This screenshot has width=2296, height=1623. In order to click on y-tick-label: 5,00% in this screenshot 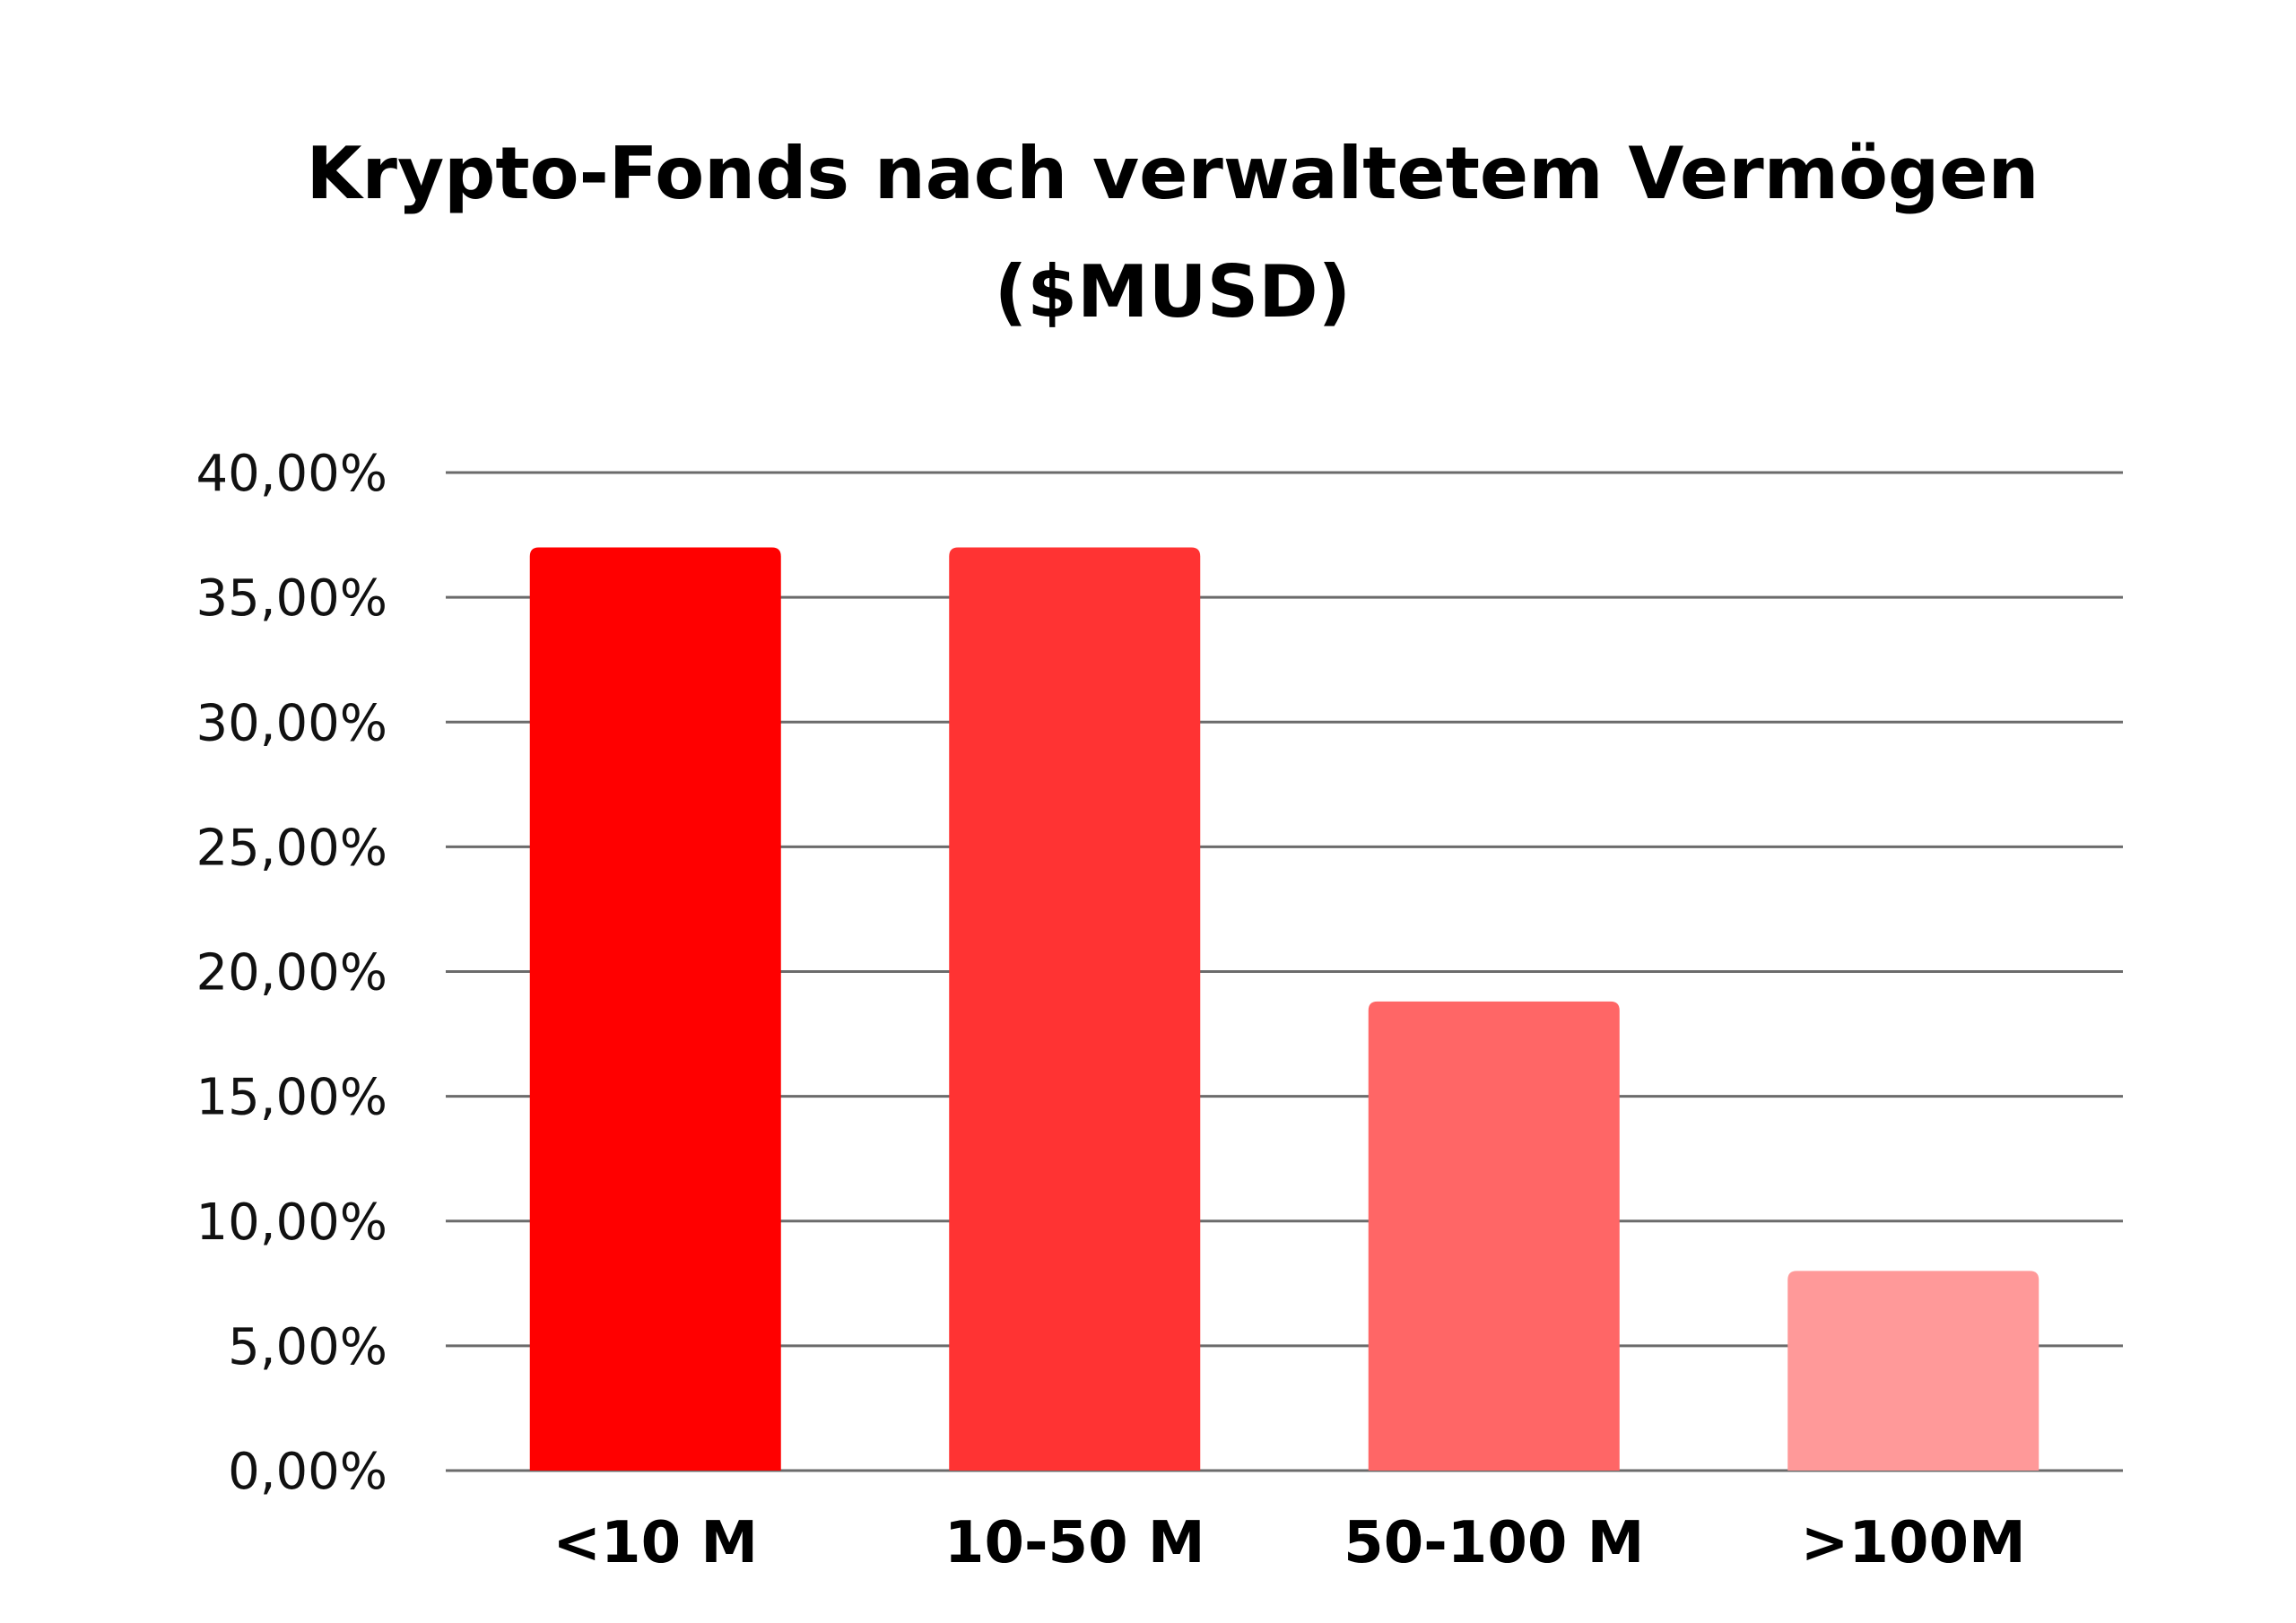, I will do `click(307, 1347)`.